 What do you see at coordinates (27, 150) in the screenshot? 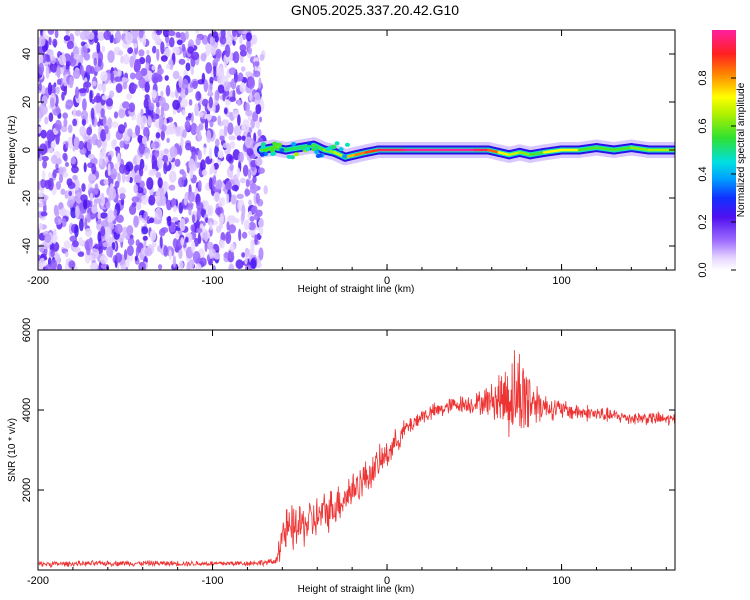
I see `y-tick-label: 0` at bounding box center [27, 150].